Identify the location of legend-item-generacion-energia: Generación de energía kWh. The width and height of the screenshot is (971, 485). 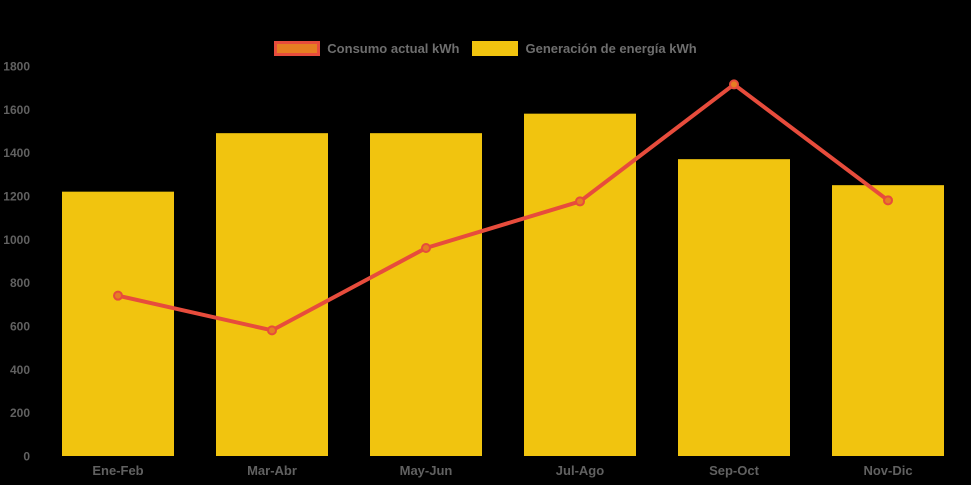
(584, 48).